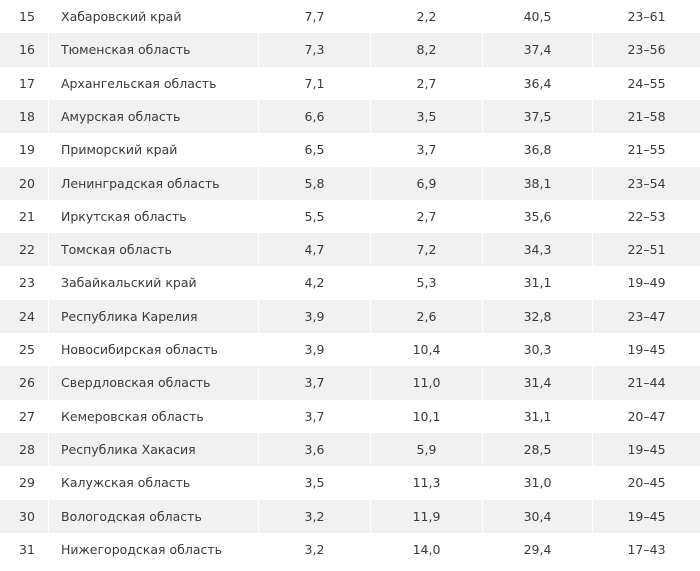 Image resolution: width=700 pixels, height=571 pixels. What do you see at coordinates (153, 283) in the screenshot?
I see `region: Забайкальский край` at bounding box center [153, 283].